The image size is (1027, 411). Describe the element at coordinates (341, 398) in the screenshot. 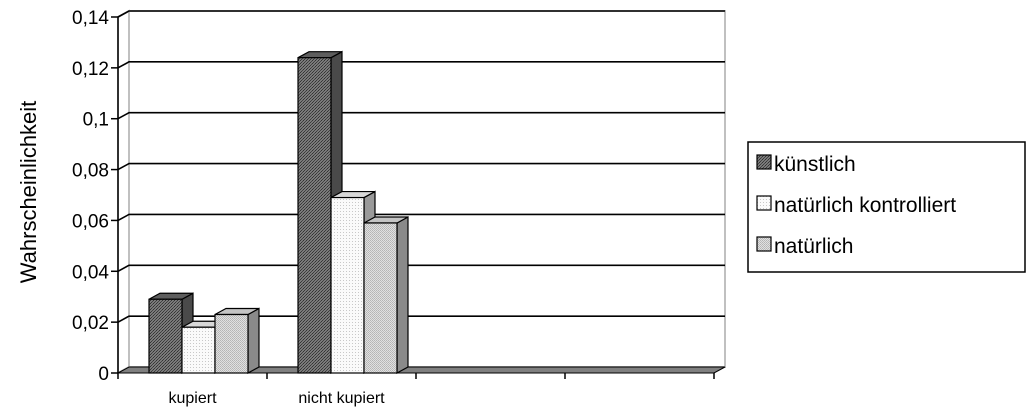

I see `x-tick-label: nicht kupiert` at that location.